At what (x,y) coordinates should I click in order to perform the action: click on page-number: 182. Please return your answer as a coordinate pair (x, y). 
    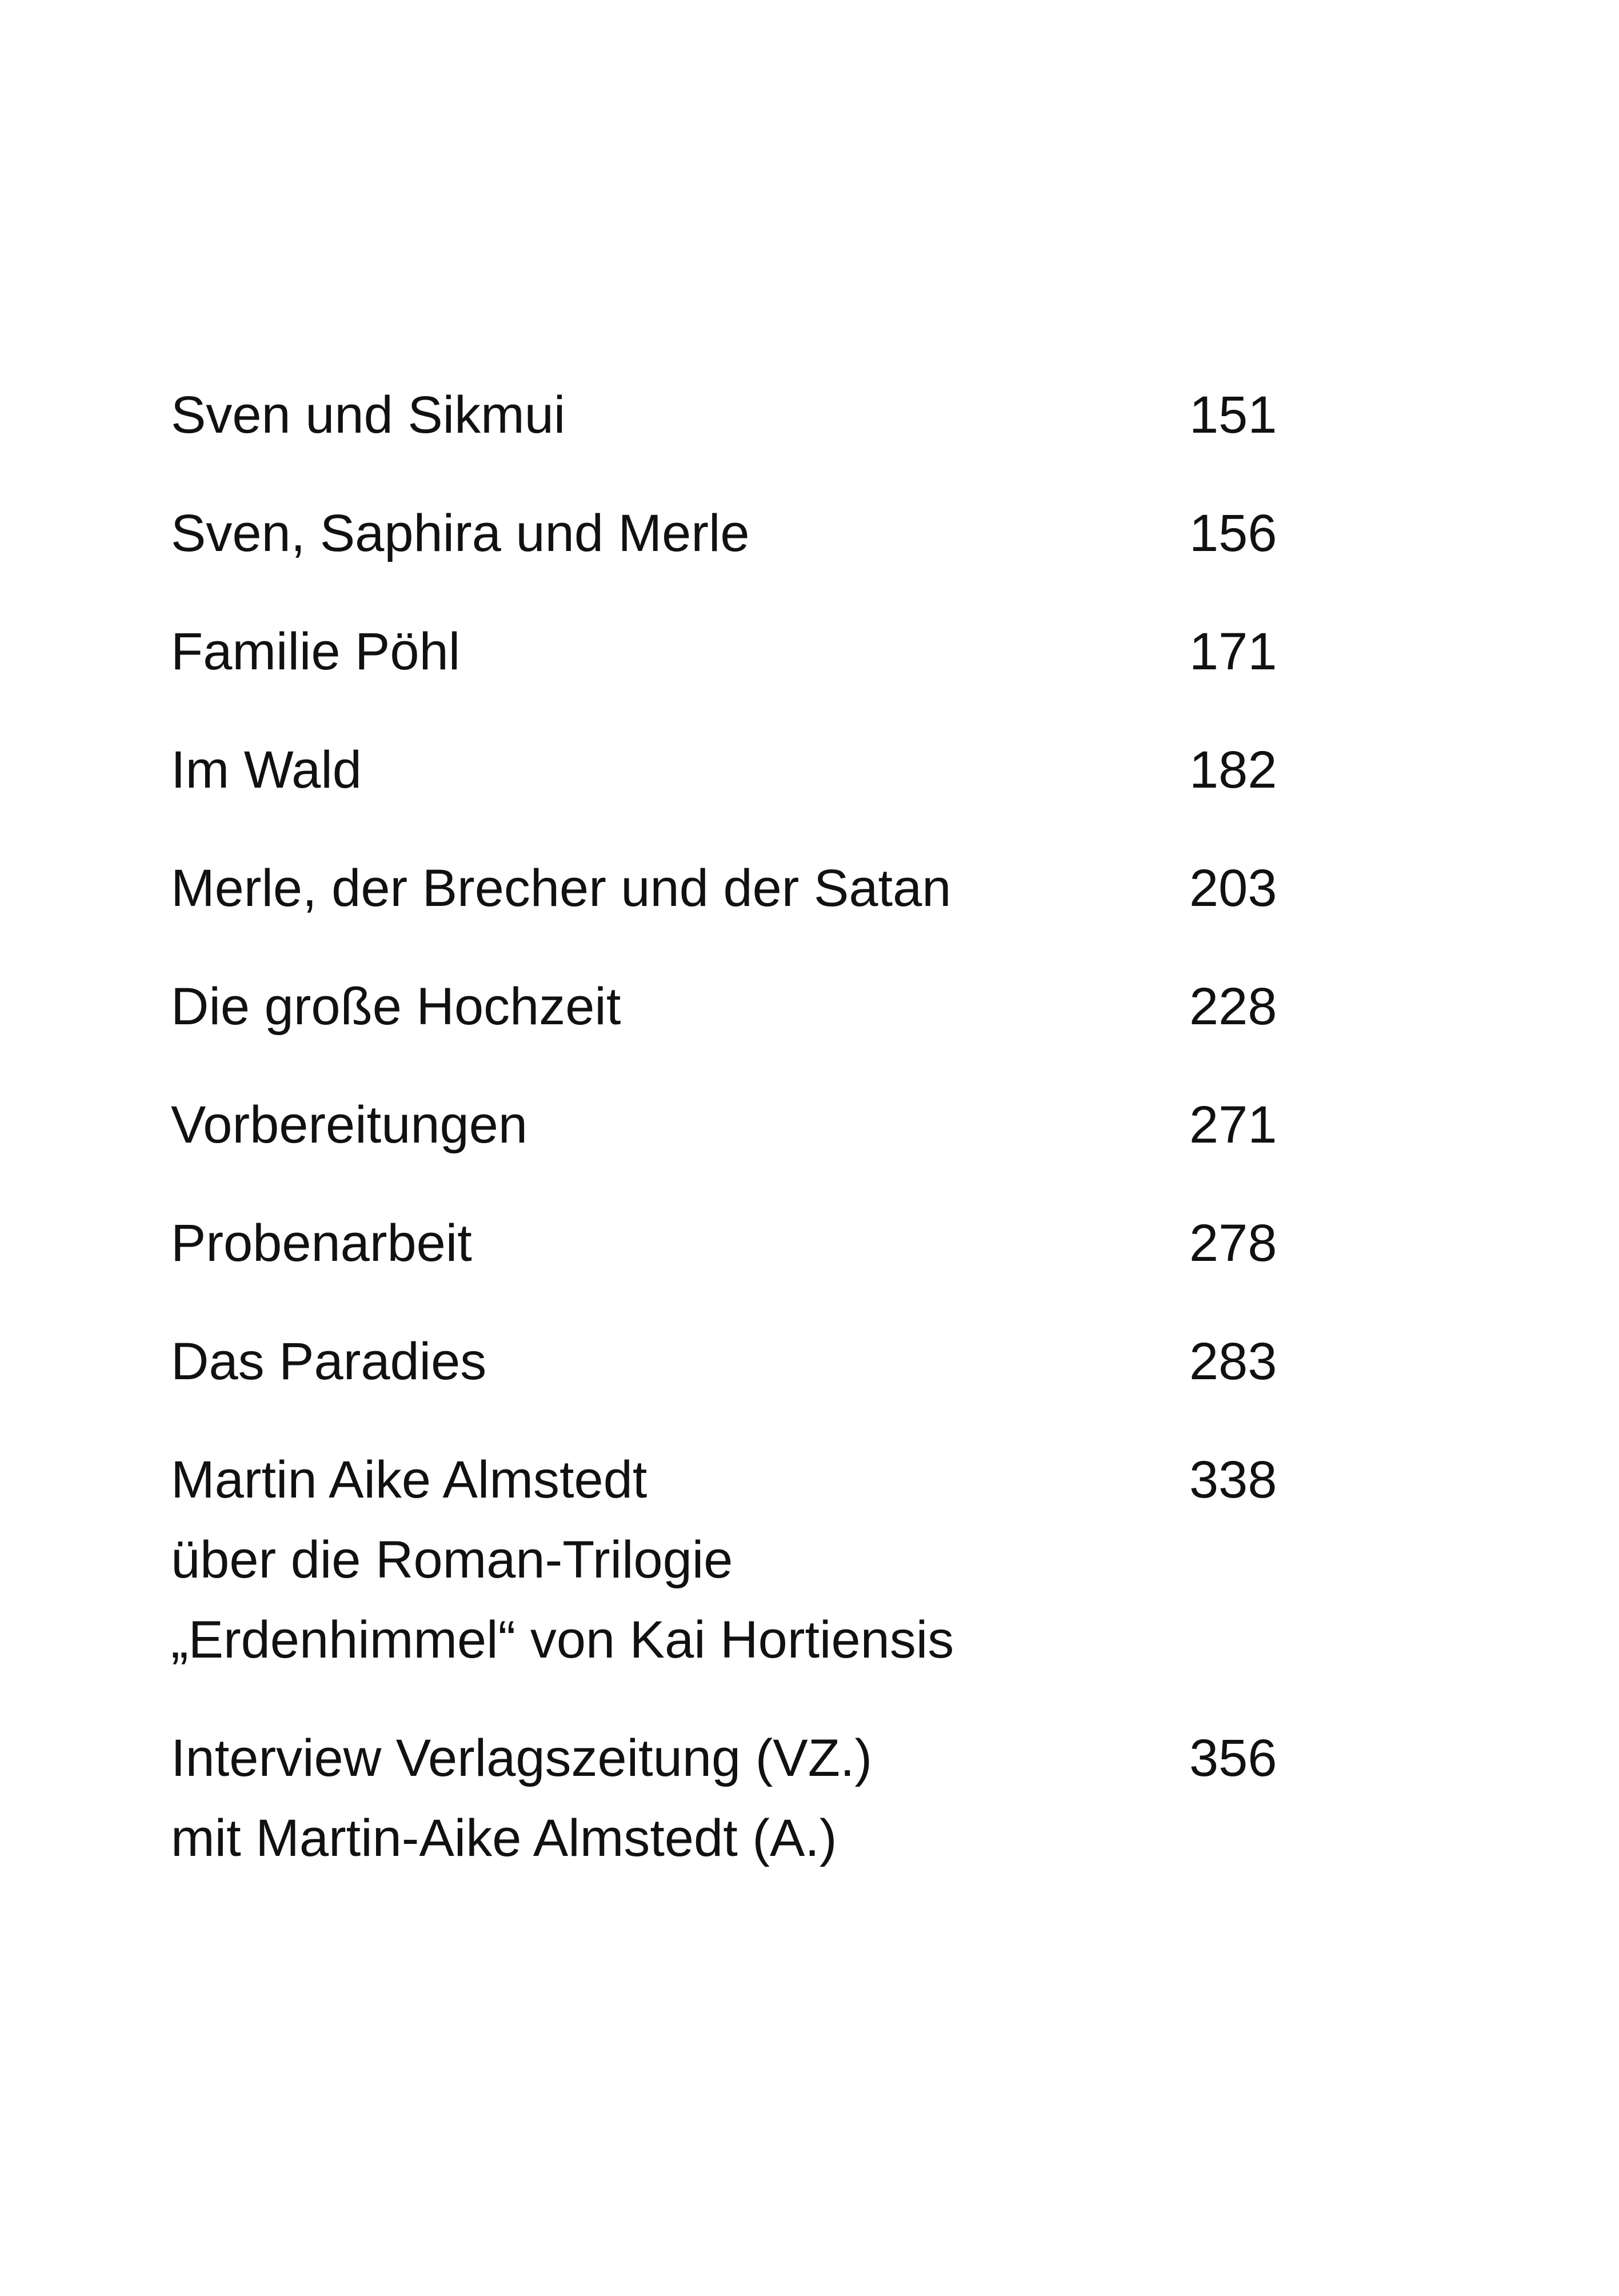
    Looking at the image, I should click on (1233, 770).